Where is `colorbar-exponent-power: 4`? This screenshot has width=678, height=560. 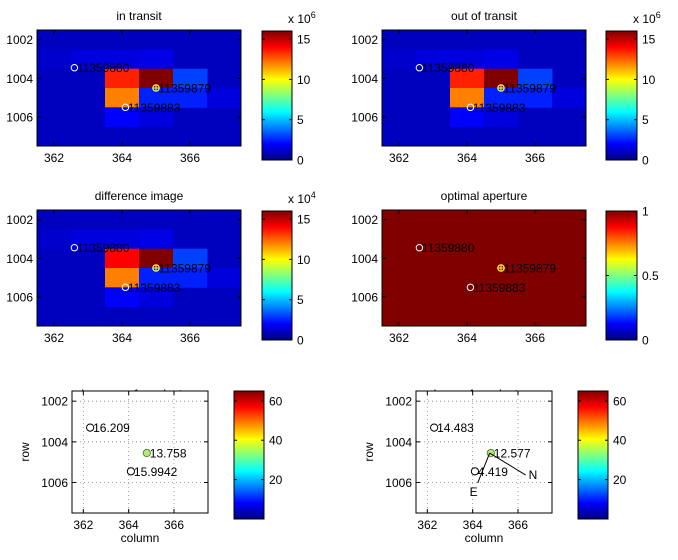
colorbar-exponent-power: 4 is located at coordinates (313, 195).